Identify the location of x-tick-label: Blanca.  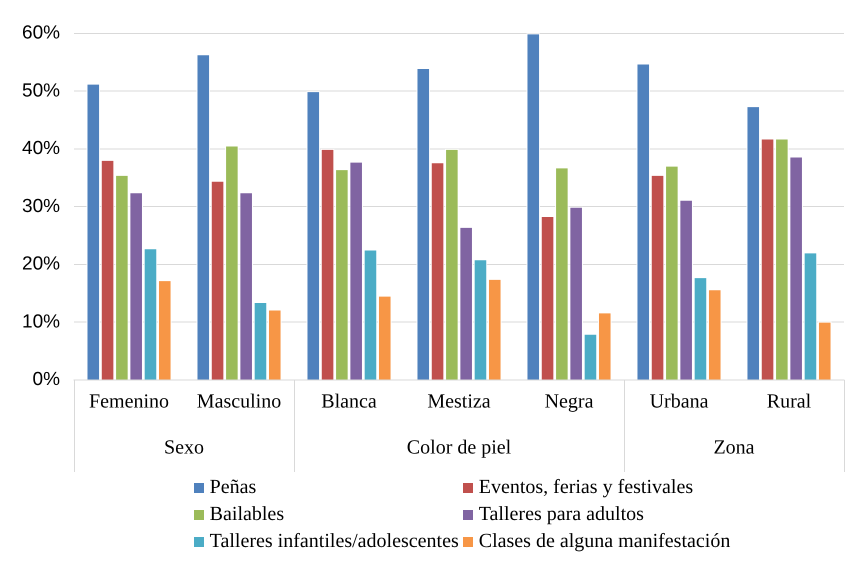
(349, 401).